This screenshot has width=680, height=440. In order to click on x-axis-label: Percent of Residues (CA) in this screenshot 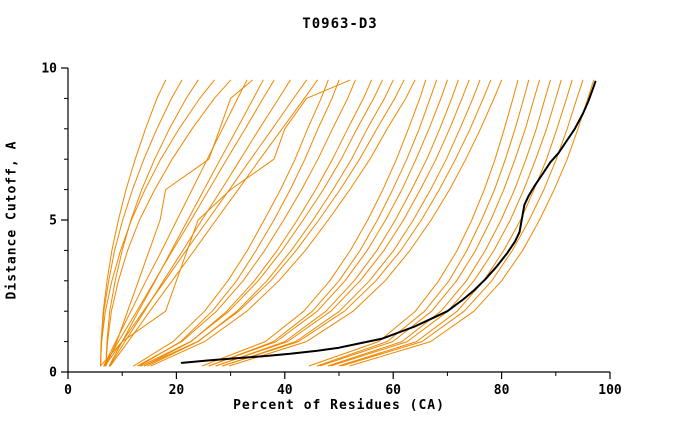, I will do `click(339, 405)`.